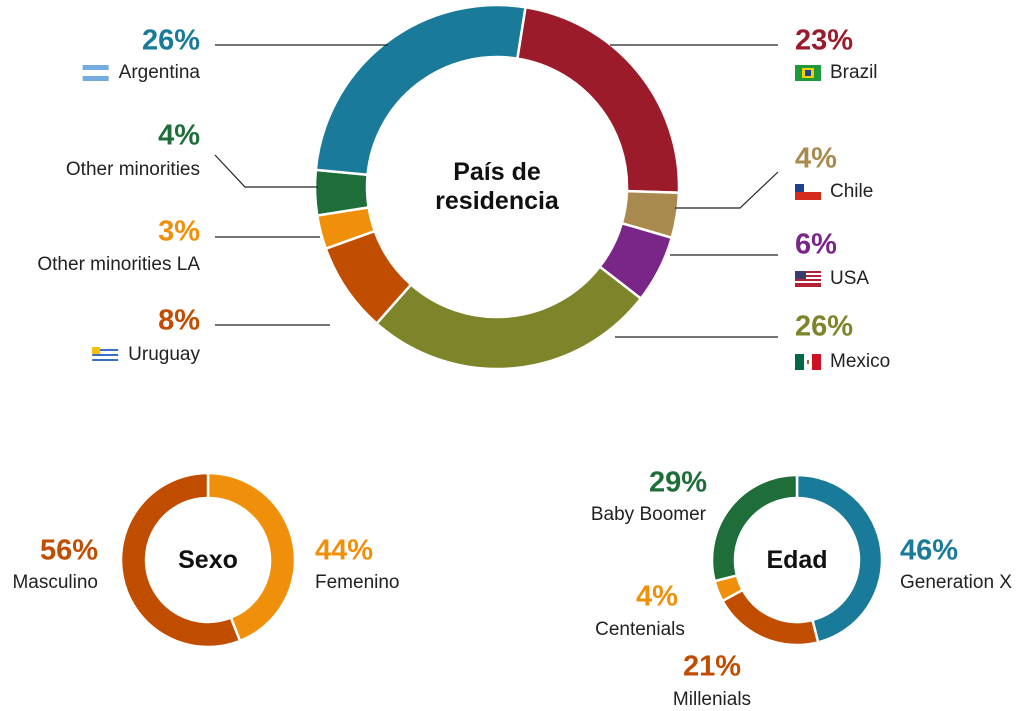  Describe the element at coordinates (678, 483) in the screenshot. I see `value-label: 29%` at that location.